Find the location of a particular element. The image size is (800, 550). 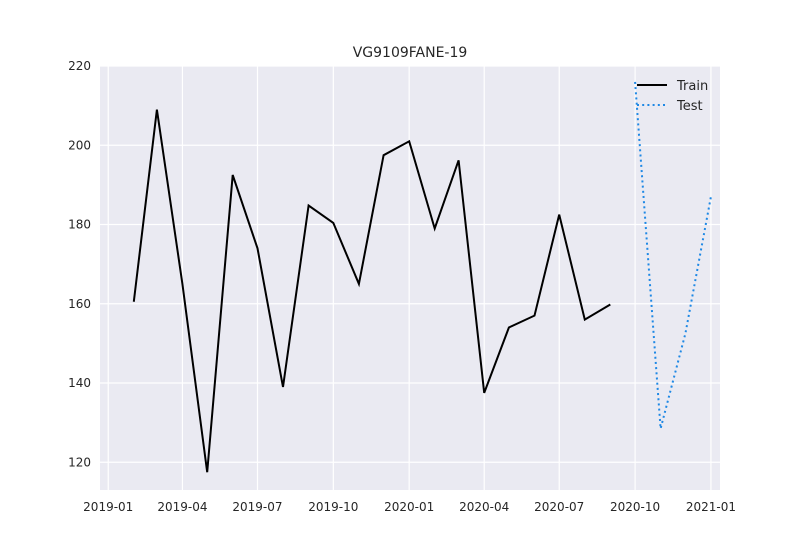

legend-label-test: Test is located at coordinates (689, 106).